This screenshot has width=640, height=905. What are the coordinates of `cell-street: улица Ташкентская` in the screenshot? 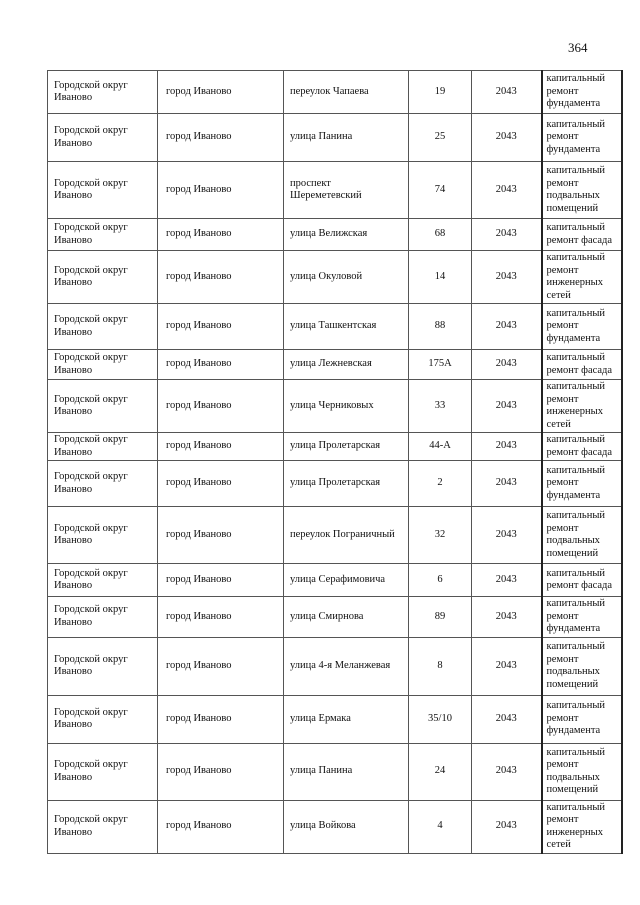 It's located at (346, 326).